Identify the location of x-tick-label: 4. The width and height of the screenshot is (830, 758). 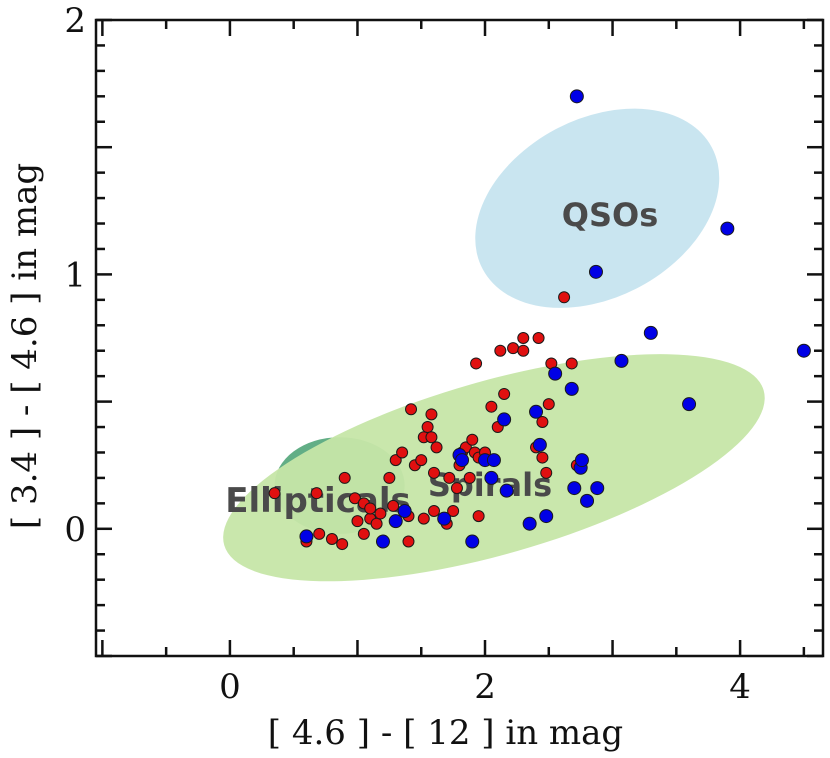
(740, 687).